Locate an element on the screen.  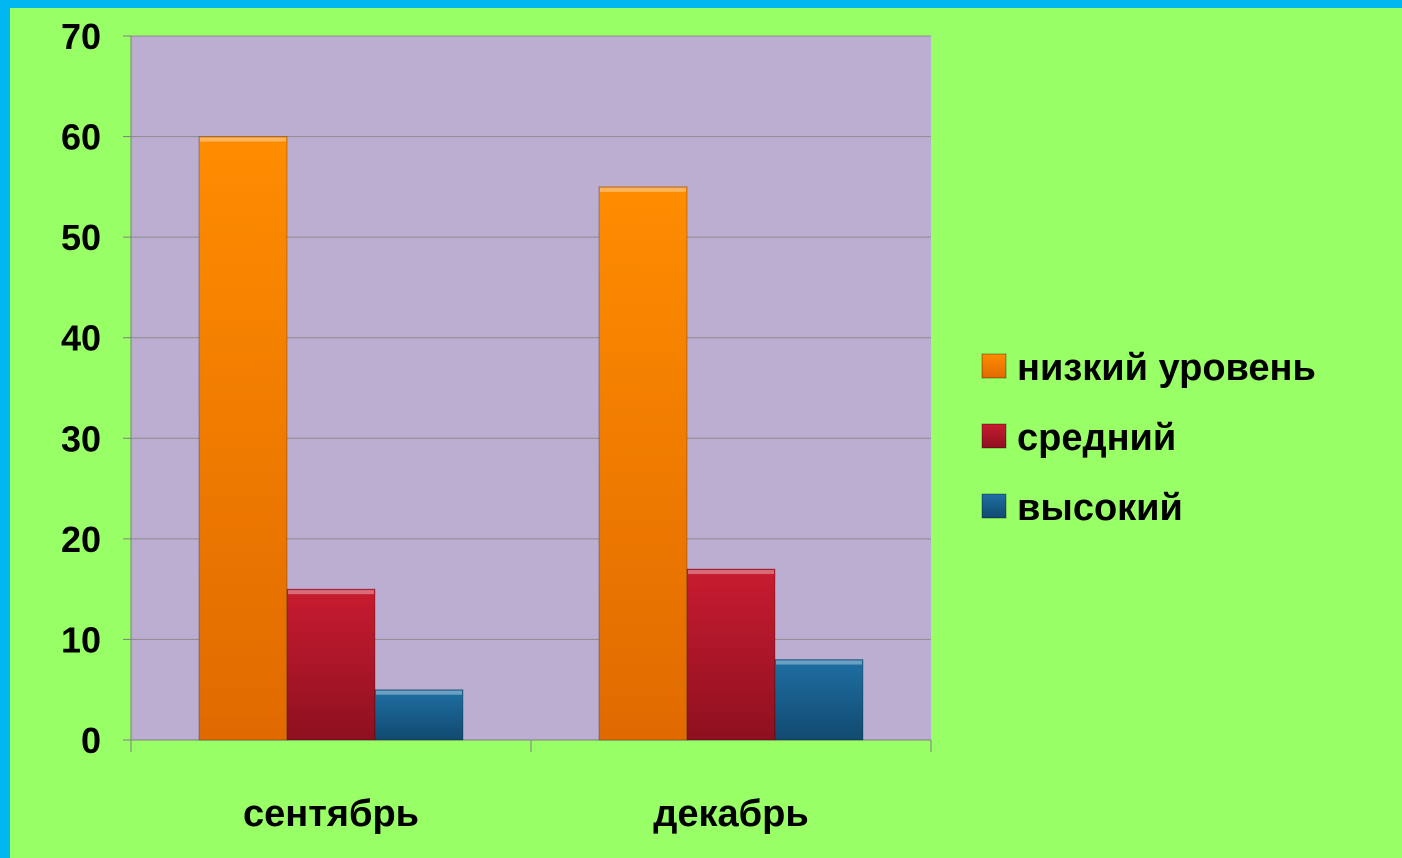
y-tick-label: 20 is located at coordinates (81, 539).